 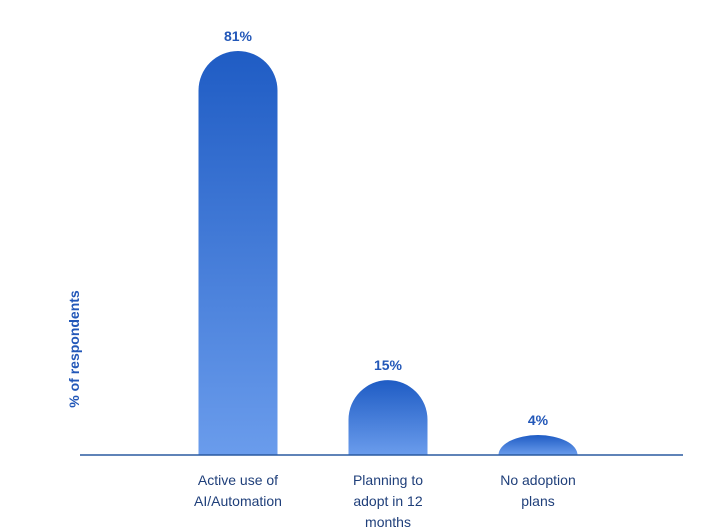 I want to click on category-label-line: plans, so click(x=537, y=501).